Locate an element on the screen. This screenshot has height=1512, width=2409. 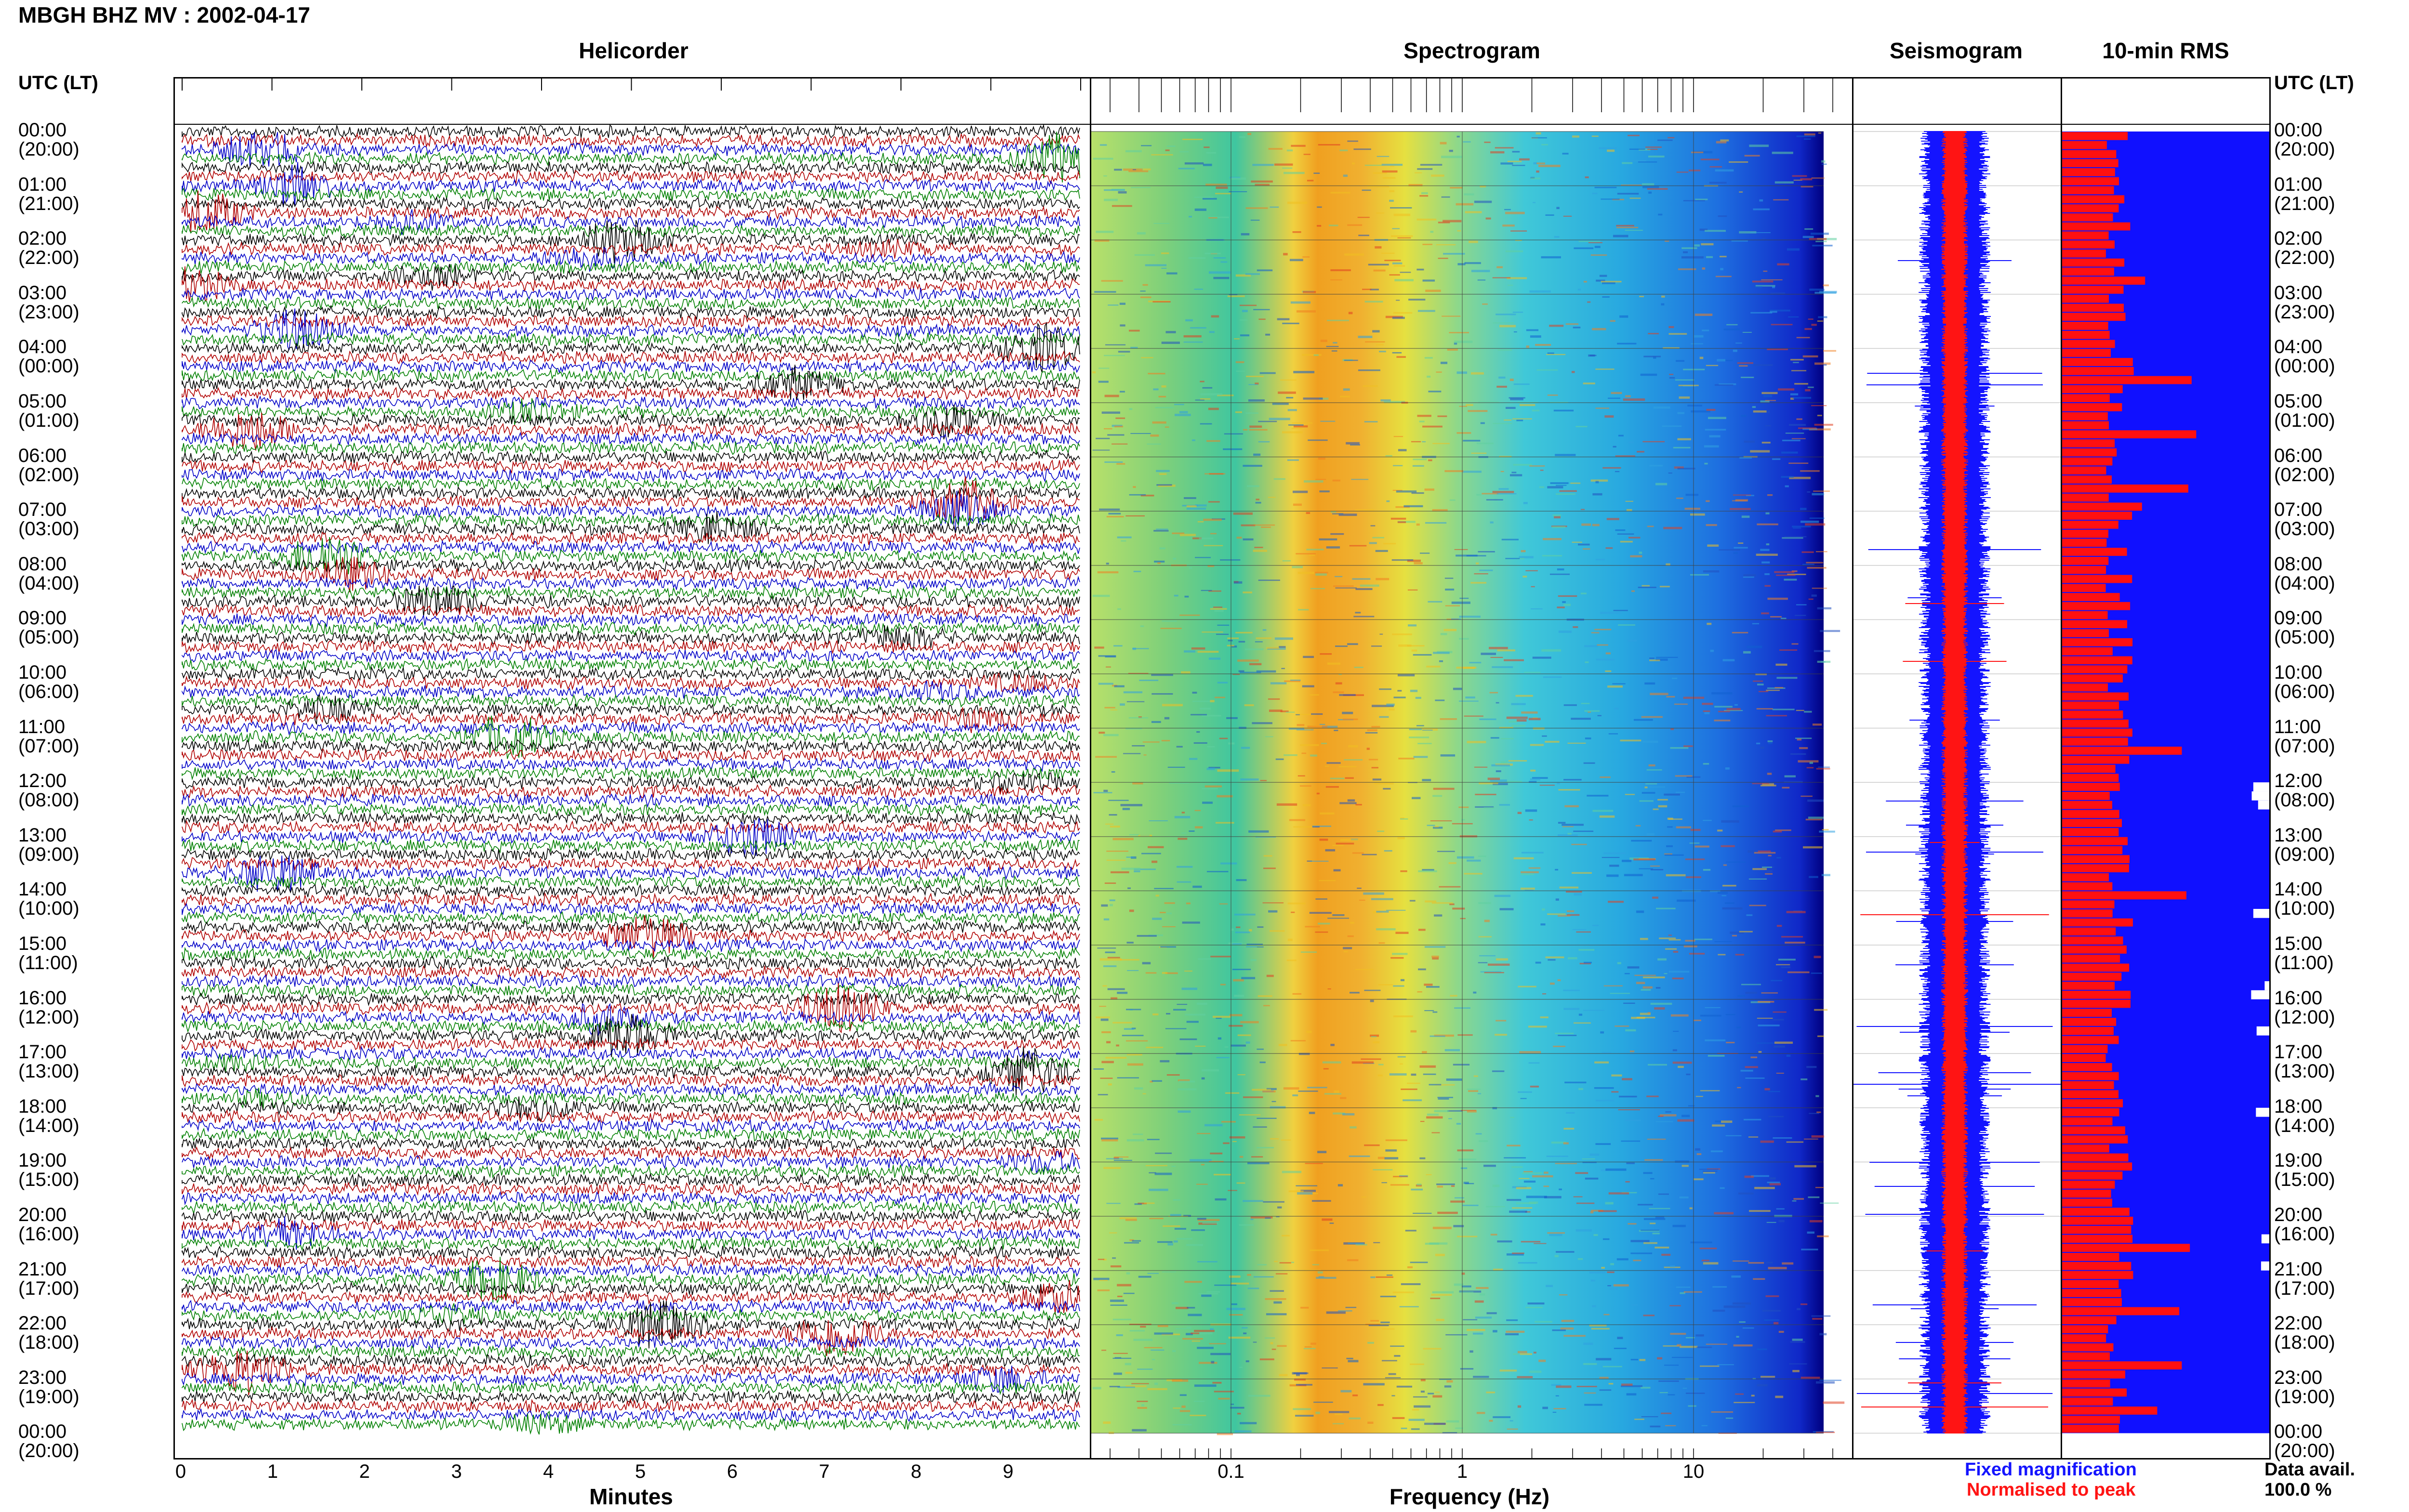
time-label-right: 05:00 (01:00) is located at coordinates (2304, 411).